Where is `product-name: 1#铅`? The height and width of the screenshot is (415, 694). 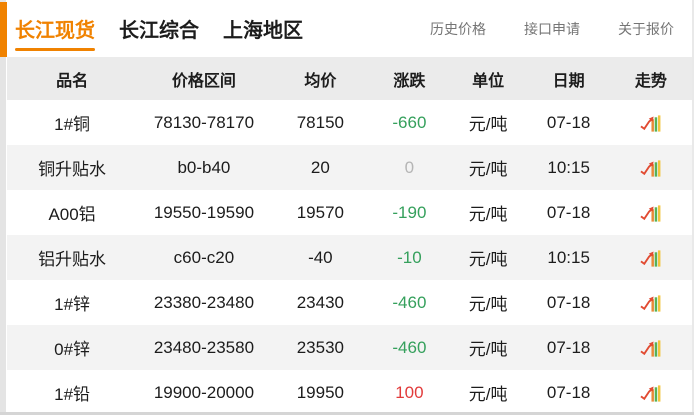
product-name: 1#铅 is located at coordinates (72, 394).